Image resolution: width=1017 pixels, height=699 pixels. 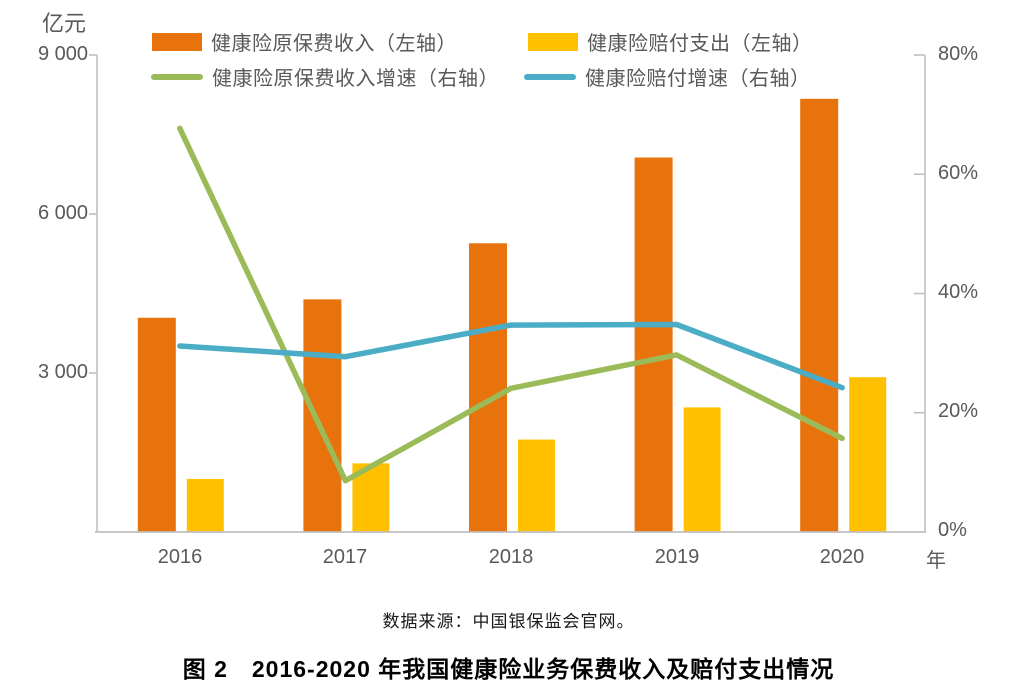 I want to click on legend-item-claims-growth: 健康险赔付增速（右轴）, so click(x=667, y=76).